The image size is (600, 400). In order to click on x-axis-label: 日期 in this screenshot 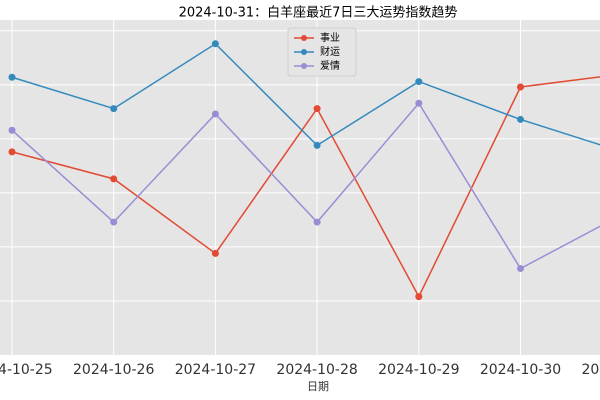, I will do `click(318, 386)`.